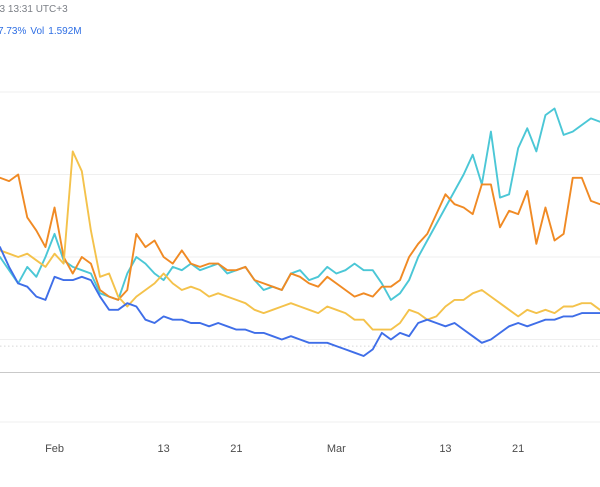  Describe the element at coordinates (65, 31) in the screenshot. I see `volume-value: 1.592M` at that location.